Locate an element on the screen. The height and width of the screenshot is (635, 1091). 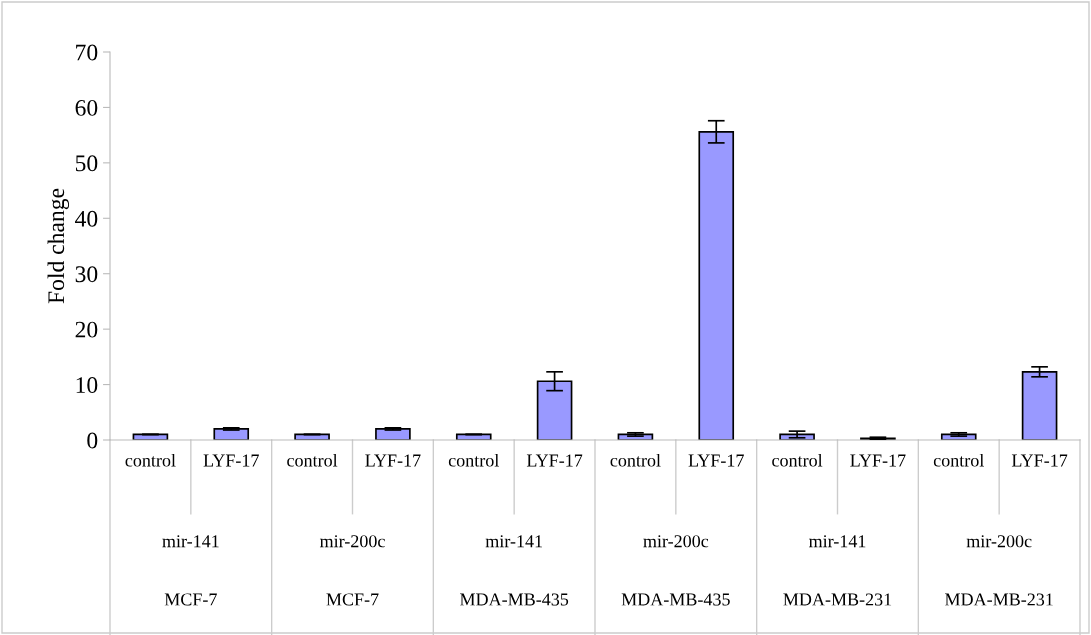
bar is located at coordinates (1039, 405).